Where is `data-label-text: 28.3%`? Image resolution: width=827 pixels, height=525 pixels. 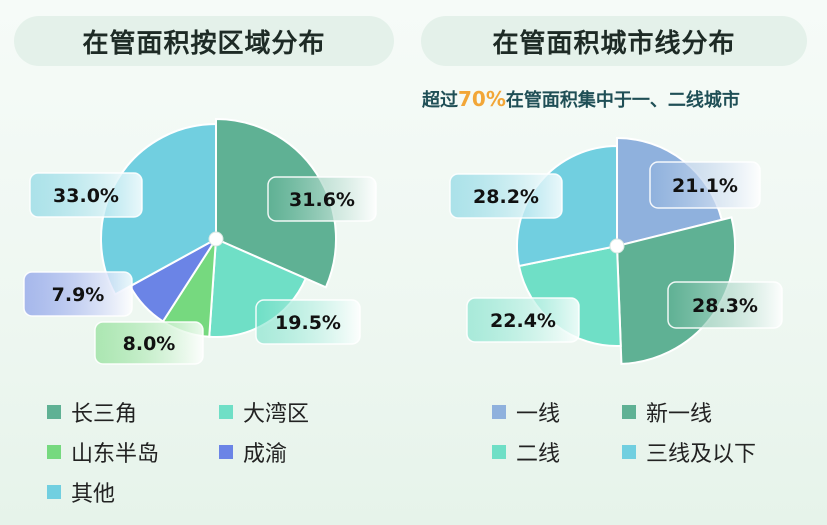
data-label-text: 28.3% is located at coordinates (725, 306).